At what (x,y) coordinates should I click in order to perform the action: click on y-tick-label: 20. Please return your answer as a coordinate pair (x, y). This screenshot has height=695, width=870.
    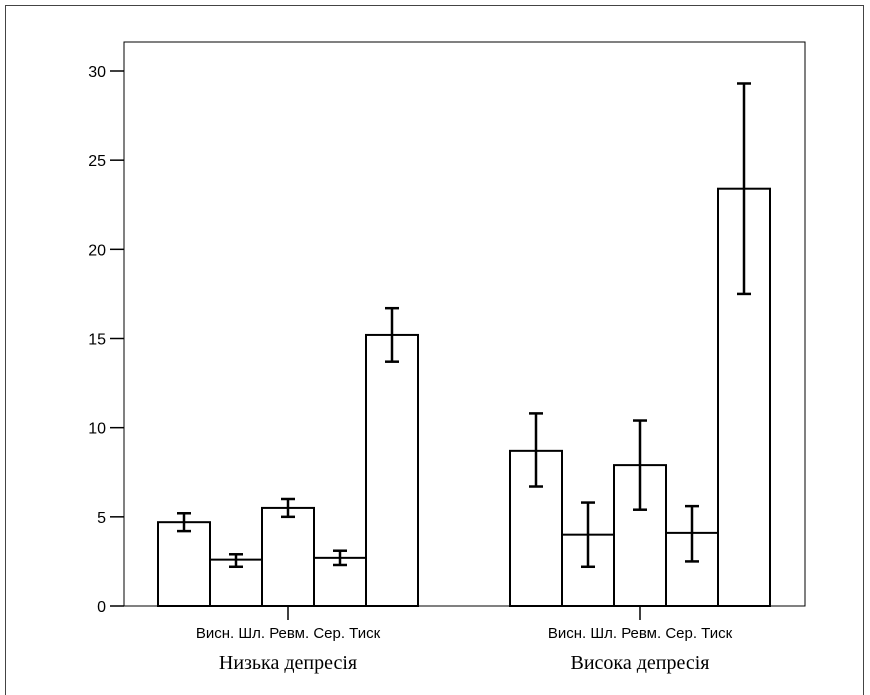
    Looking at the image, I should click on (97, 250).